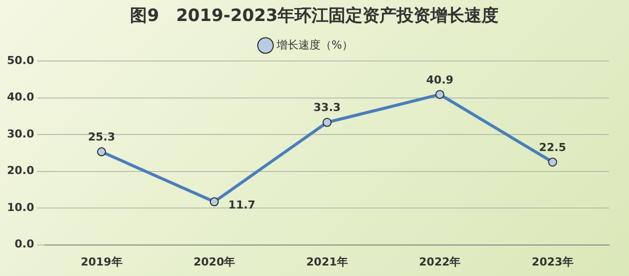 Image resolution: width=629 pixels, height=276 pixels. Describe the element at coordinates (101, 261) in the screenshot. I see `x-tick-label: 2019年` at that location.